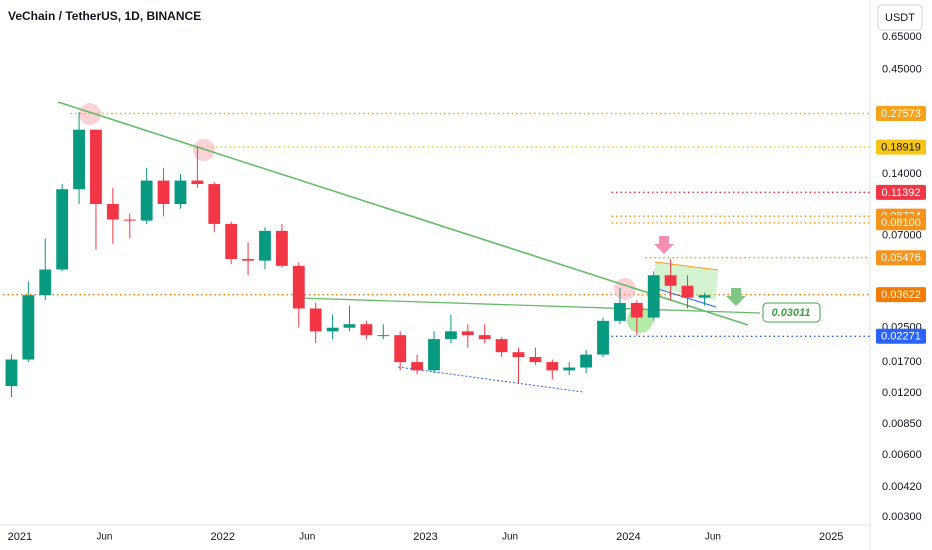  I want to click on y-tick-label: 0.65000, so click(902, 37).